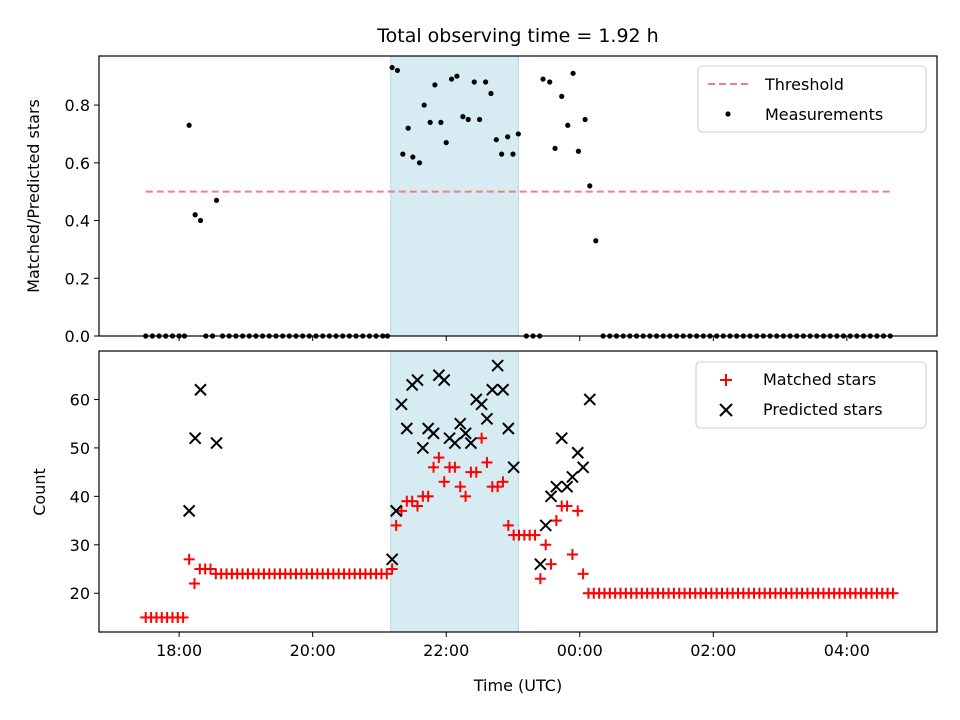  I want to click on bottom-legend-box, so click(811, 395).